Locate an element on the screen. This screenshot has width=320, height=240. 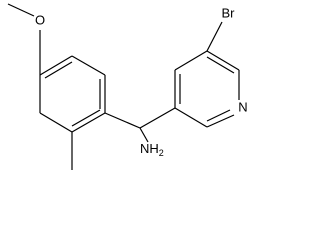
atom-label-subscript: 2 is located at coordinates (161, 153).